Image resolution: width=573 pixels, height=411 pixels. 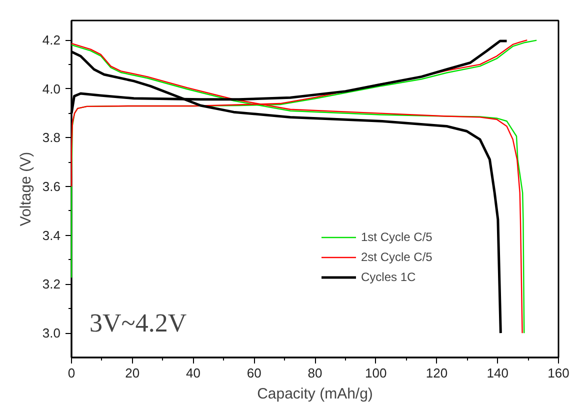 What do you see at coordinates (315, 394) in the screenshot?
I see `x-axis-title: Capacity (mAh/g)` at bounding box center [315, 394].